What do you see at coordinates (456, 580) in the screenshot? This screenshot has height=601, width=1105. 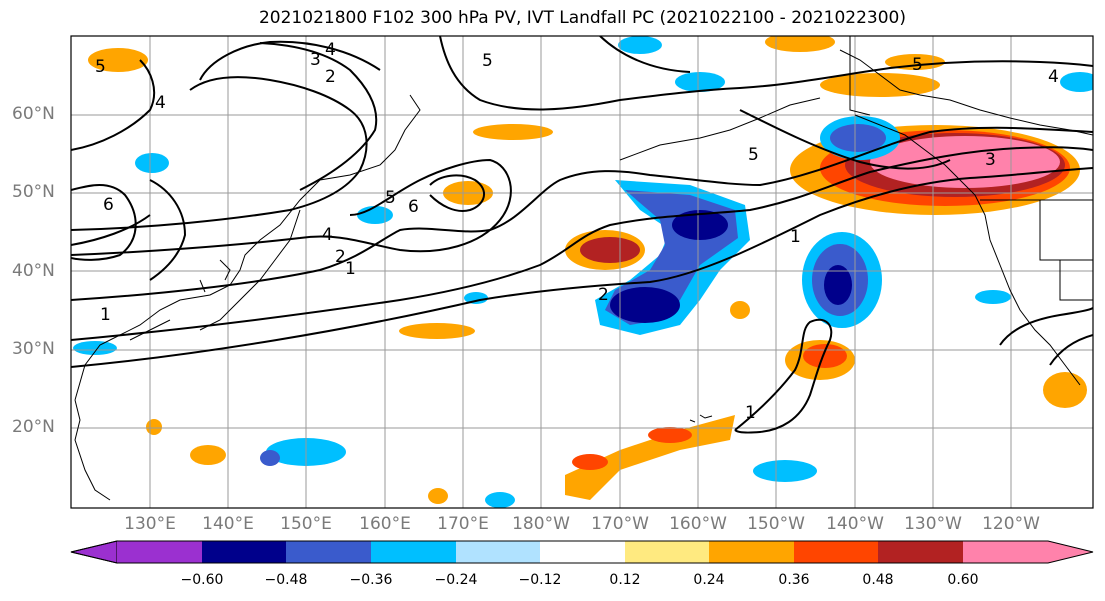 I see `colorbar-tick: −0.24` at bounding box center [456, 580].